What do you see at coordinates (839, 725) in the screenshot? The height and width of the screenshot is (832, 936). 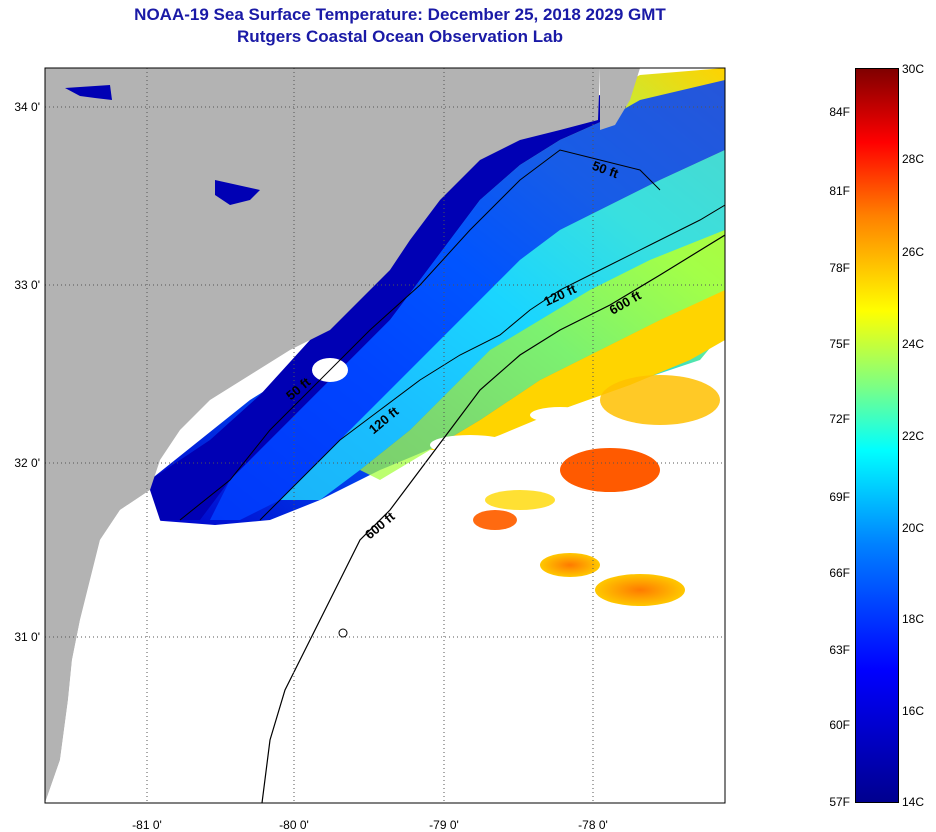 I see `cbar-f-60: 60F` at bounding box center [839, 725].